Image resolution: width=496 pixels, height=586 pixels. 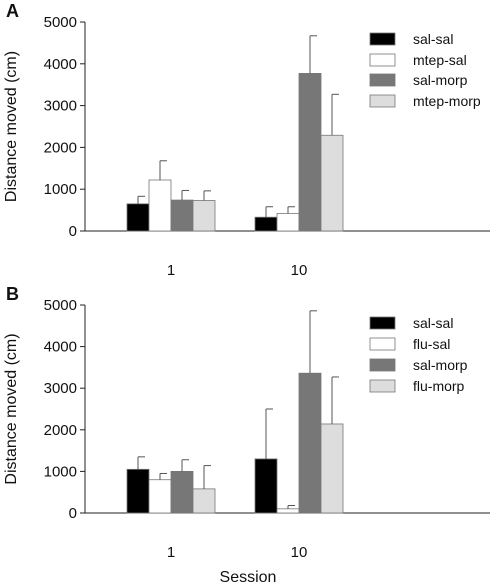 I want to click on legend-label: flu-sal, so click(x=431, y=344).